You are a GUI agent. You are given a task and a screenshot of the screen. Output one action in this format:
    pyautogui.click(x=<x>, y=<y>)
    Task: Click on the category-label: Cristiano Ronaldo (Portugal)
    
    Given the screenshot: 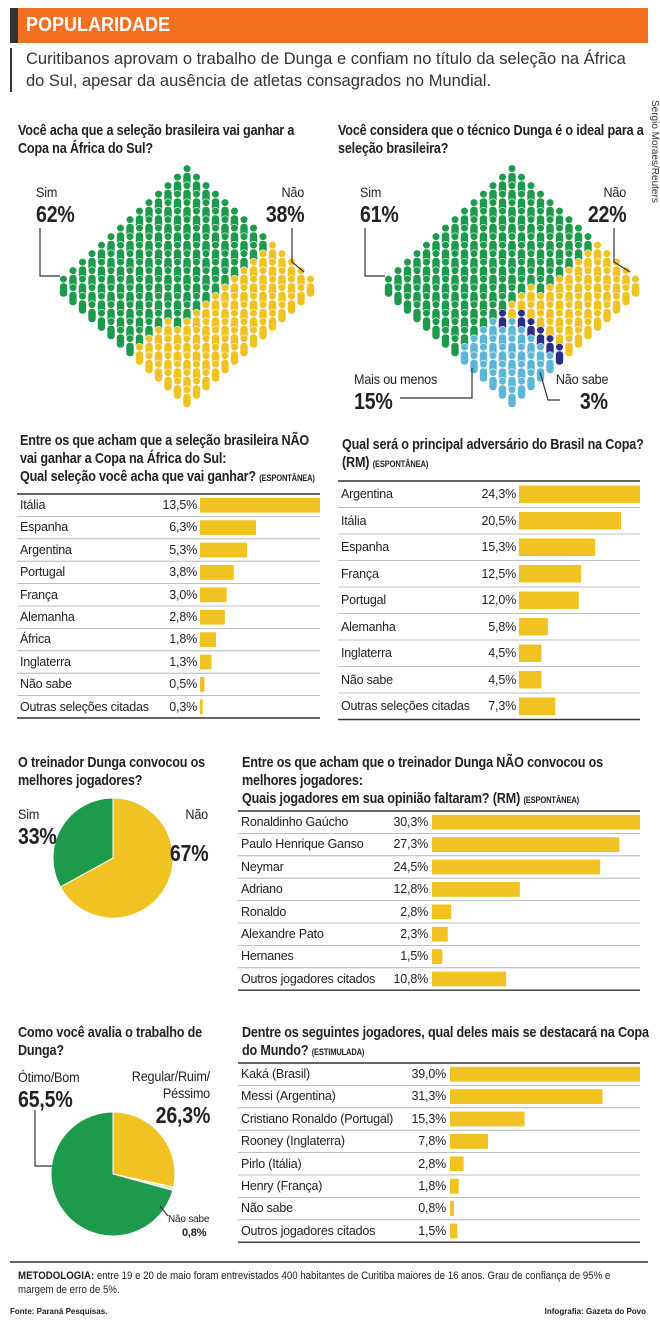 What is the action you would take?
    pyautogui.click(x=317, y=1118)
    